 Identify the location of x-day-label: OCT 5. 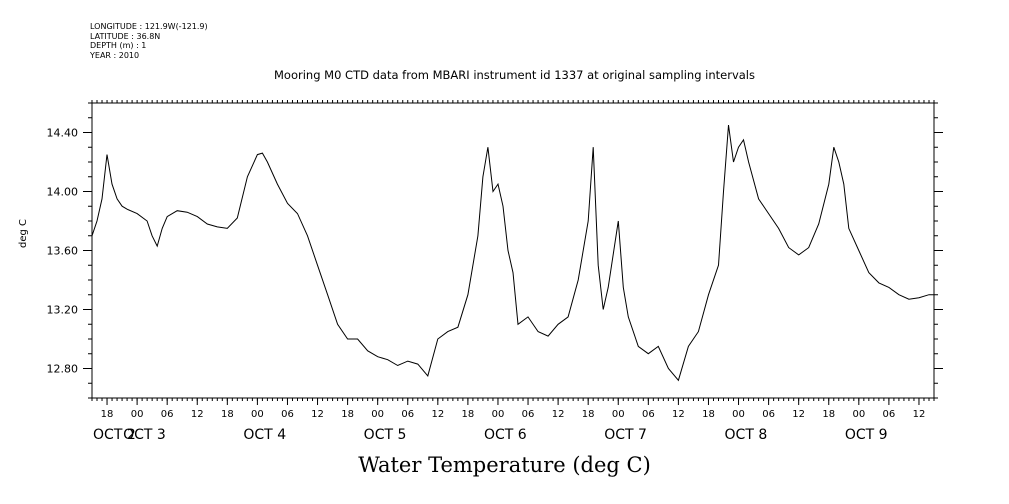
(385, 435).